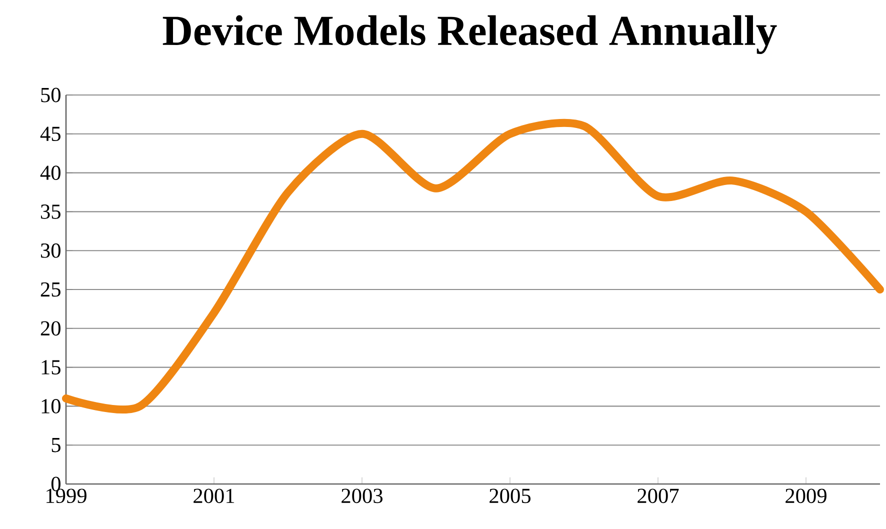  Describe the element at coordinates (50, 134) in the screenshot. I see `y-tick-label: 45` at that location.